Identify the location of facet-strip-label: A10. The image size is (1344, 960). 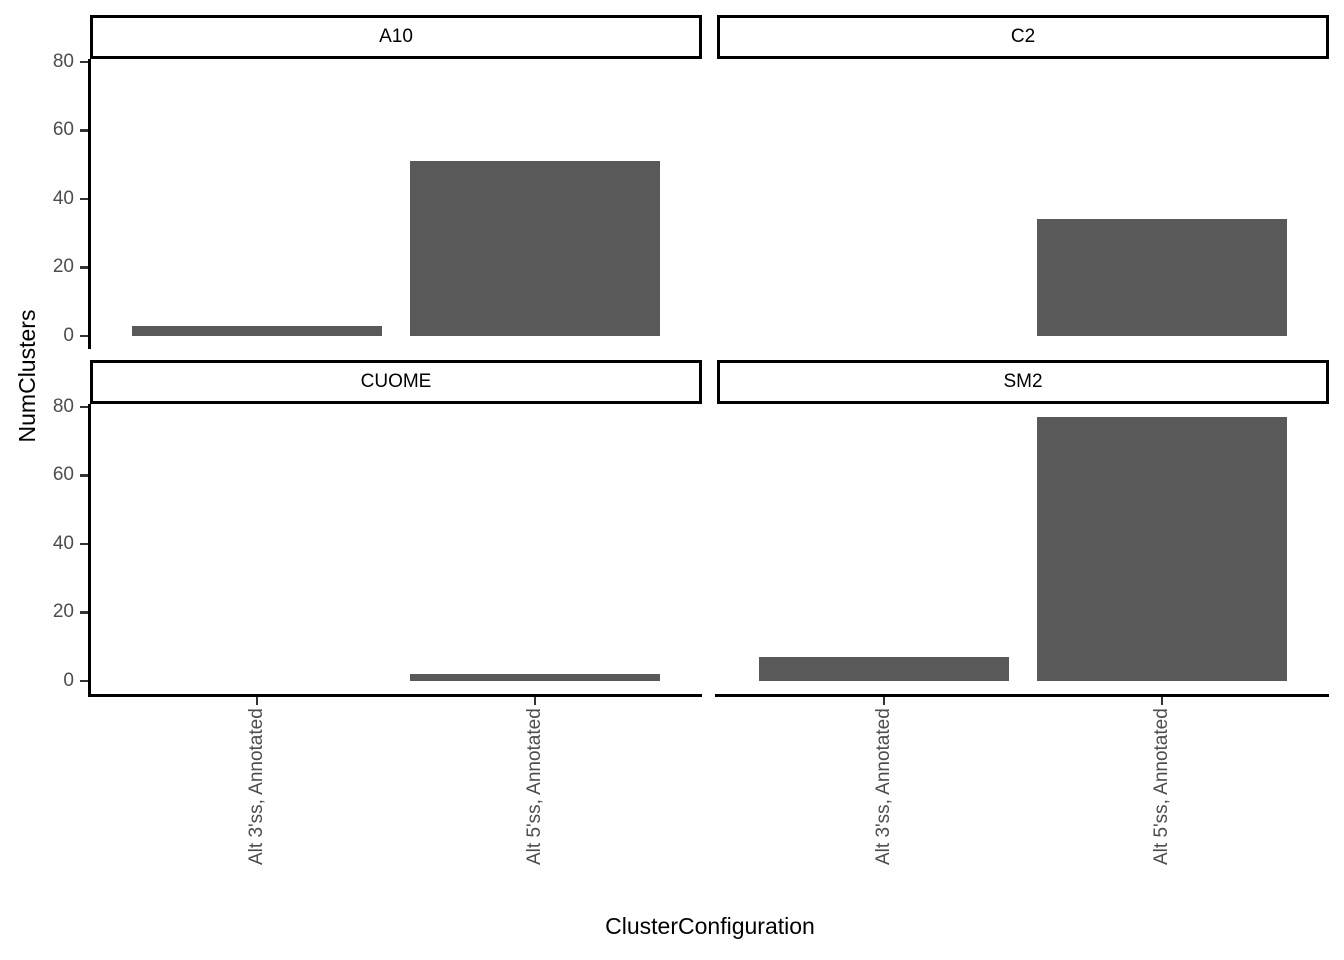
(396, 36).